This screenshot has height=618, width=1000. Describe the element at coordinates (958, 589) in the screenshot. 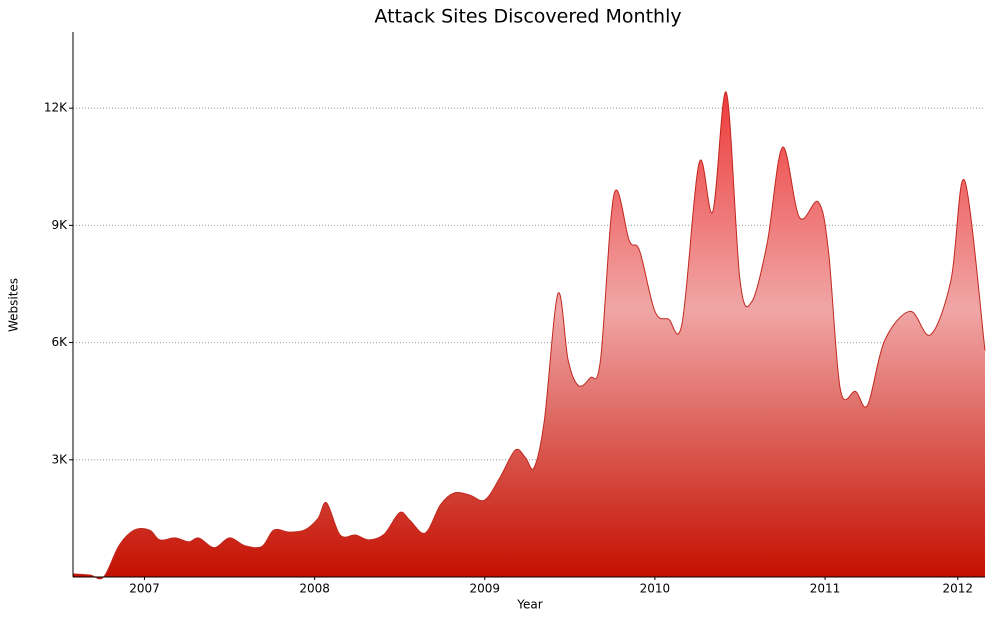

I see `x-tick-label: 2012` at that location.